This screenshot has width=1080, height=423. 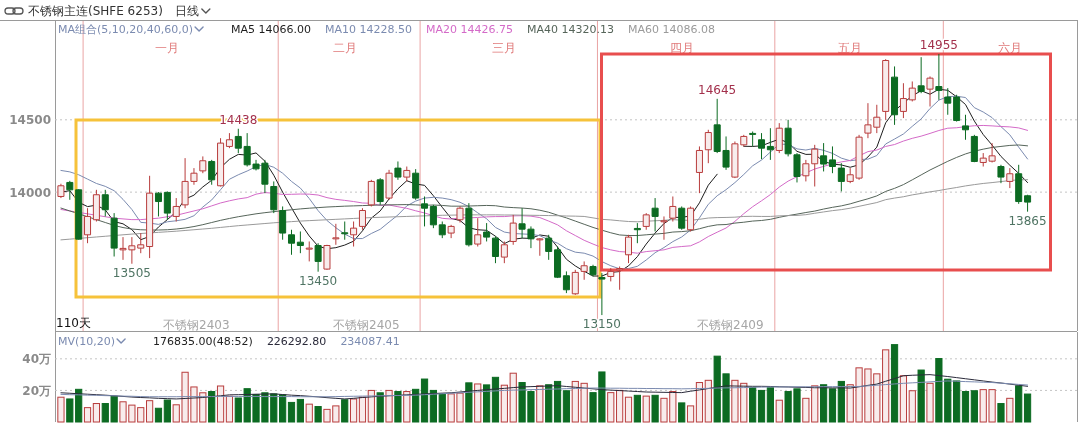 I want to click on text: 13450, so click(x=318, y=280).